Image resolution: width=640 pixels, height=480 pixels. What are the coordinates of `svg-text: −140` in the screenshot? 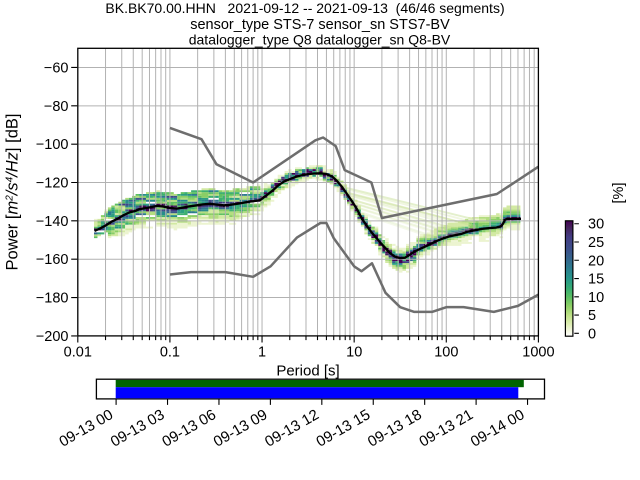 It's located at (52, 222).